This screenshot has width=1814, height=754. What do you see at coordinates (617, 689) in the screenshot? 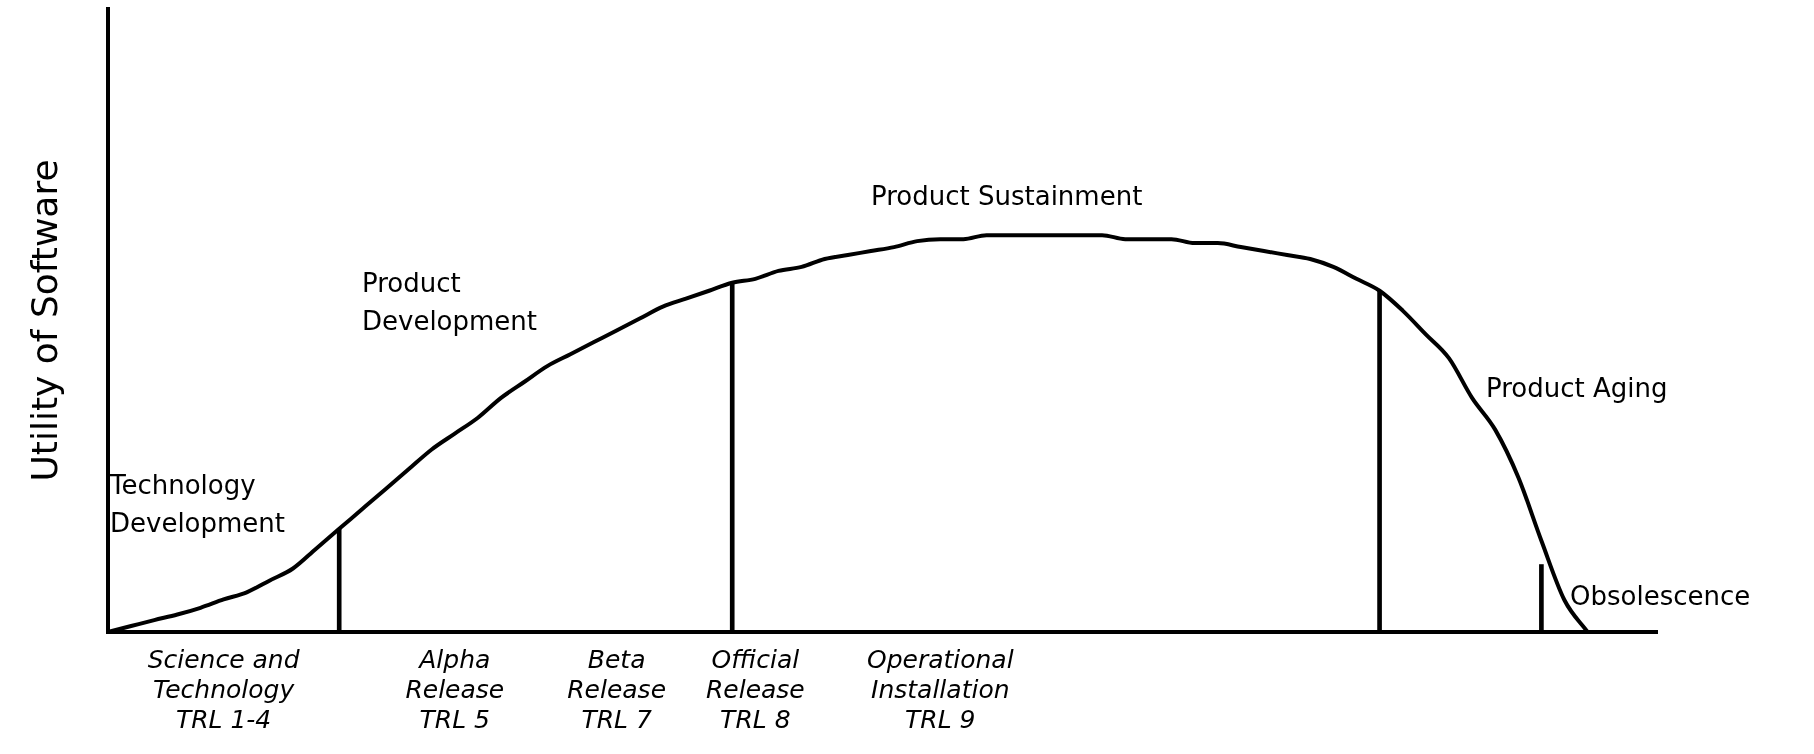
I see `x-tick-label: Beta Release TRL 7` at bounding box center [617, 689].